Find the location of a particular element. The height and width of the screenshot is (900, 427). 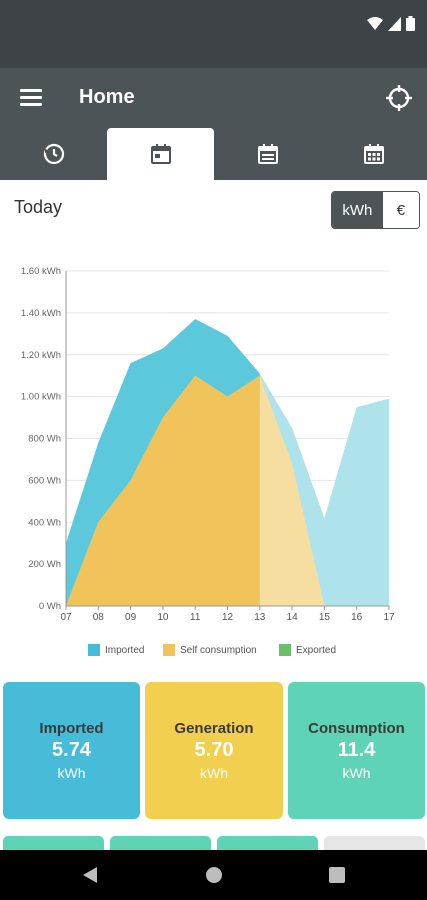

tab-year is located at coordinates (373, 154).